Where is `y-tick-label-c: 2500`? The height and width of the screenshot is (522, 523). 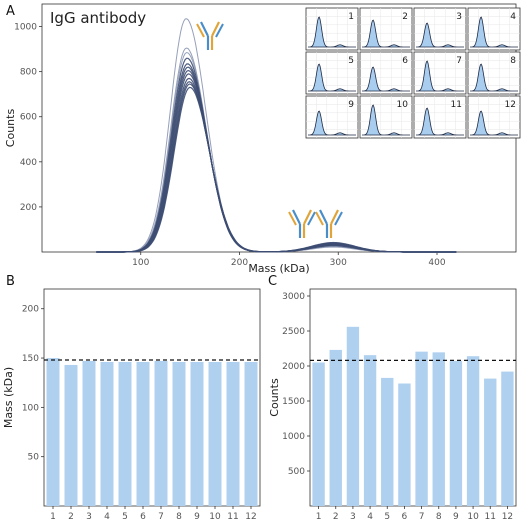 y-tick-label-c: 2500 is located at coordinates (293, 332).